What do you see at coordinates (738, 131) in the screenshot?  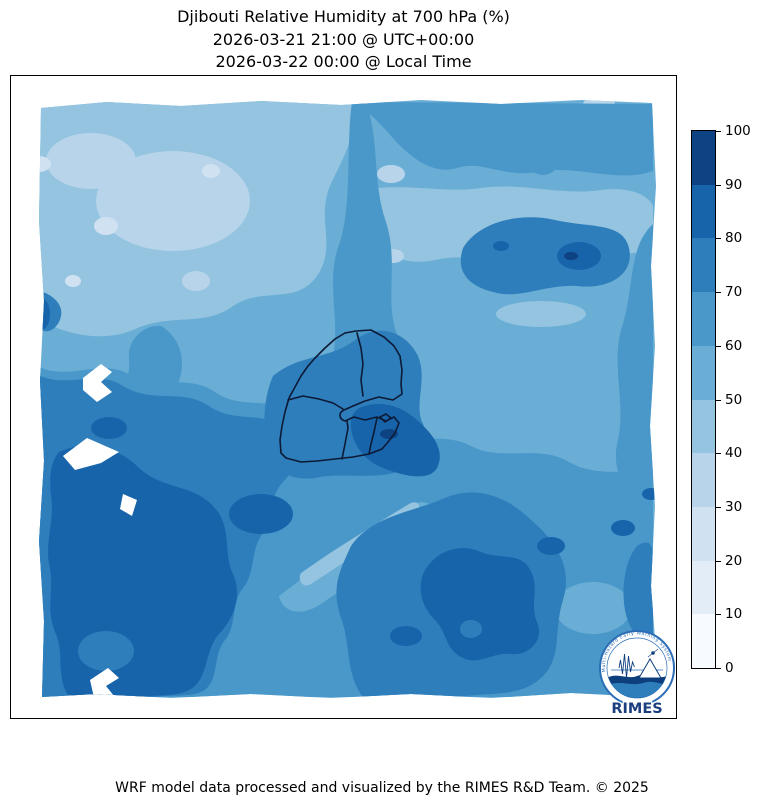 I see `colorbar-tick-label: 100` at bounding box center [738, 131].